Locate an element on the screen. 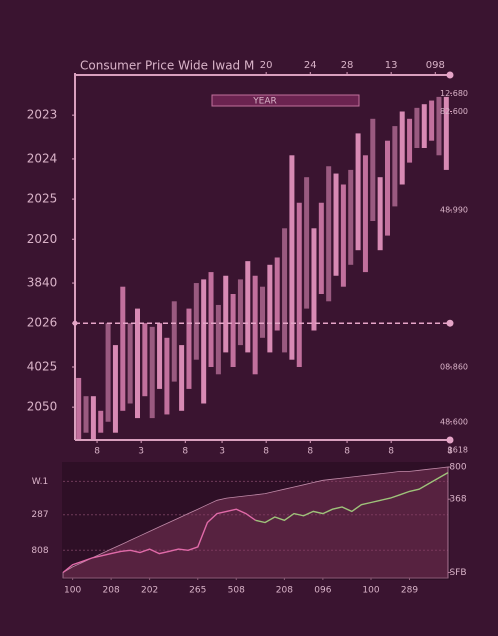 Image resolution: width=498 pixels, height=636 pixels. x-tick-label: 289 is located at coordinates (409, 591).